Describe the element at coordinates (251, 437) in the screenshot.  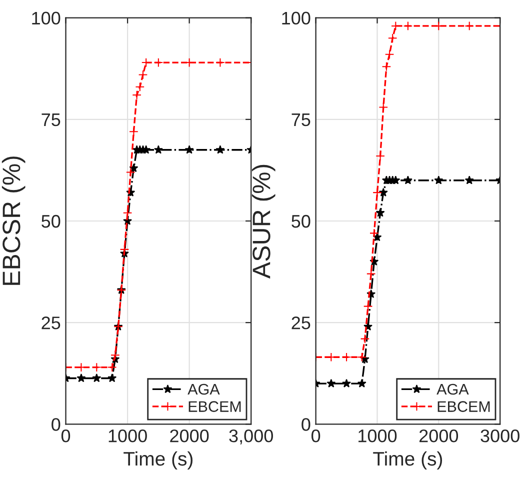
I see `x-tick-label: 3,000` at that location.